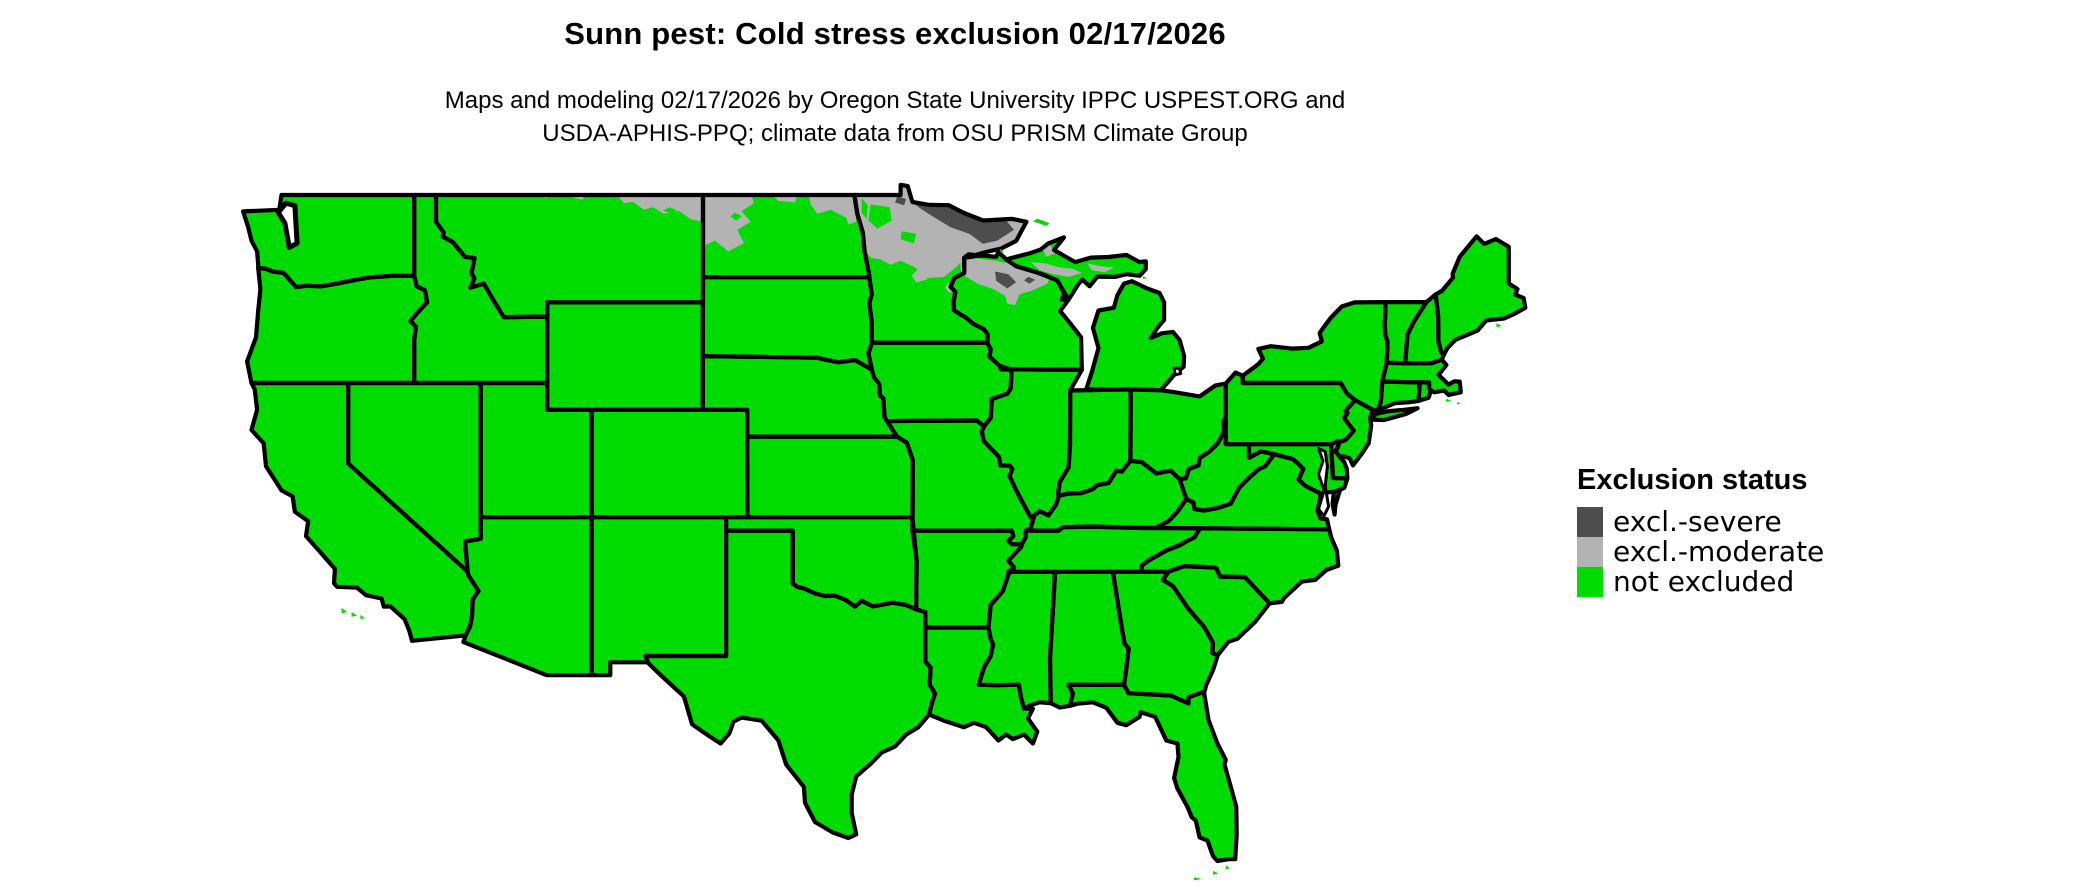 Image resolution: width=2100 pixels, height=892 pixels. Describe the element at coordinates (625, 356) in the screenshot. I see `state-wy` at that location.